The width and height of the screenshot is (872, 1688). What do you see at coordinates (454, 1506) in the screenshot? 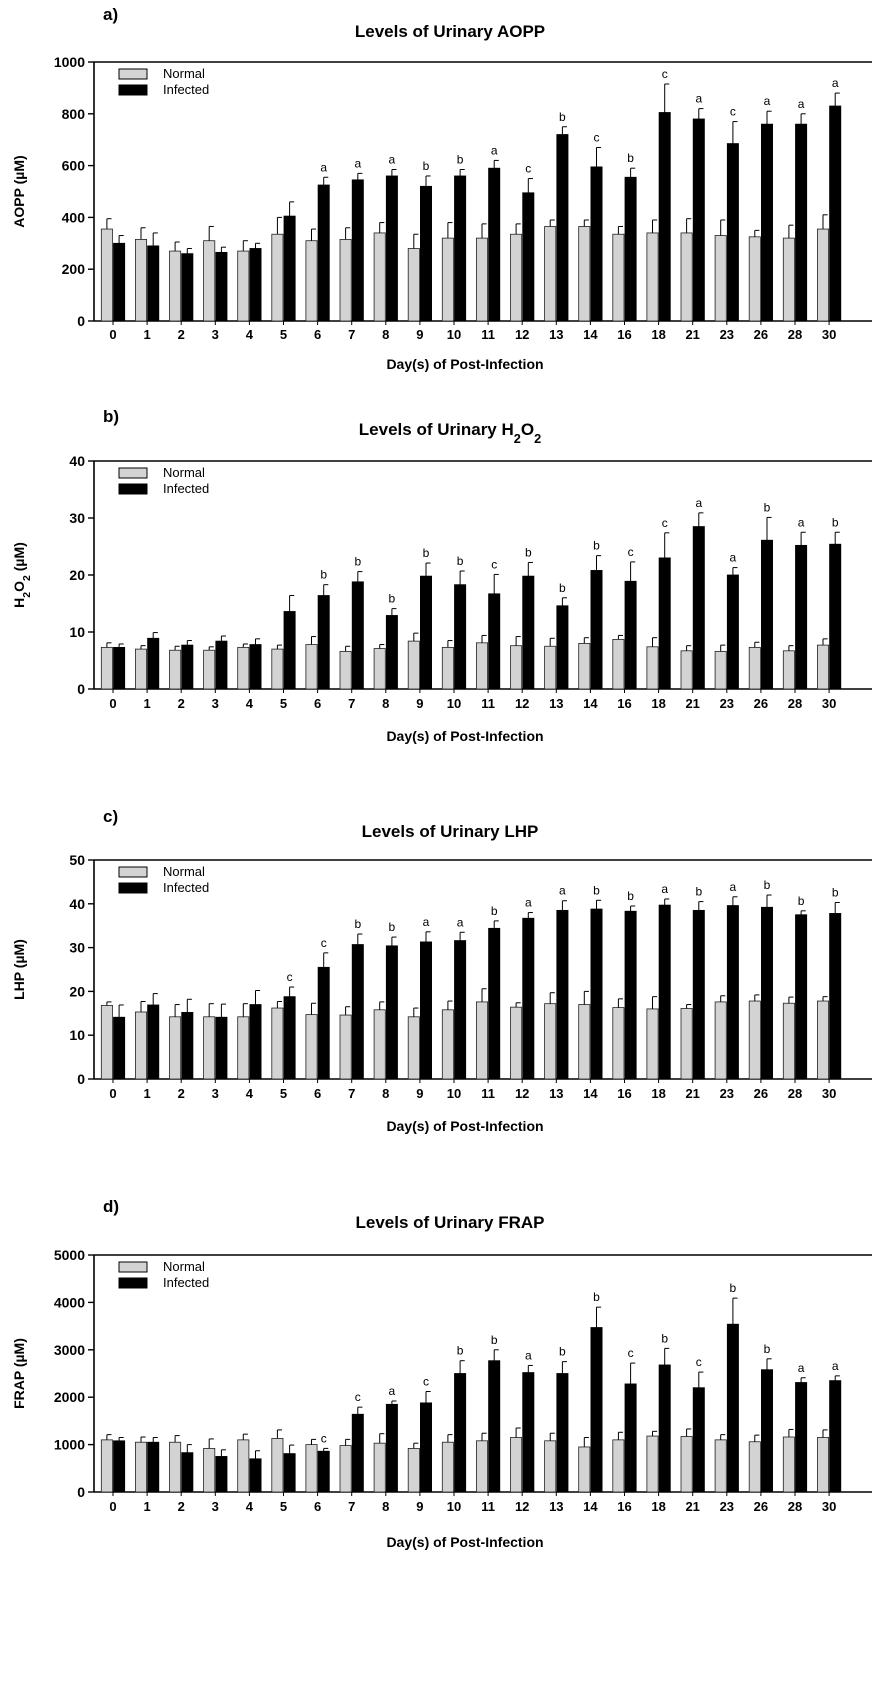
I see `x-tick-label: 10` at bounding box center [454, 1506].